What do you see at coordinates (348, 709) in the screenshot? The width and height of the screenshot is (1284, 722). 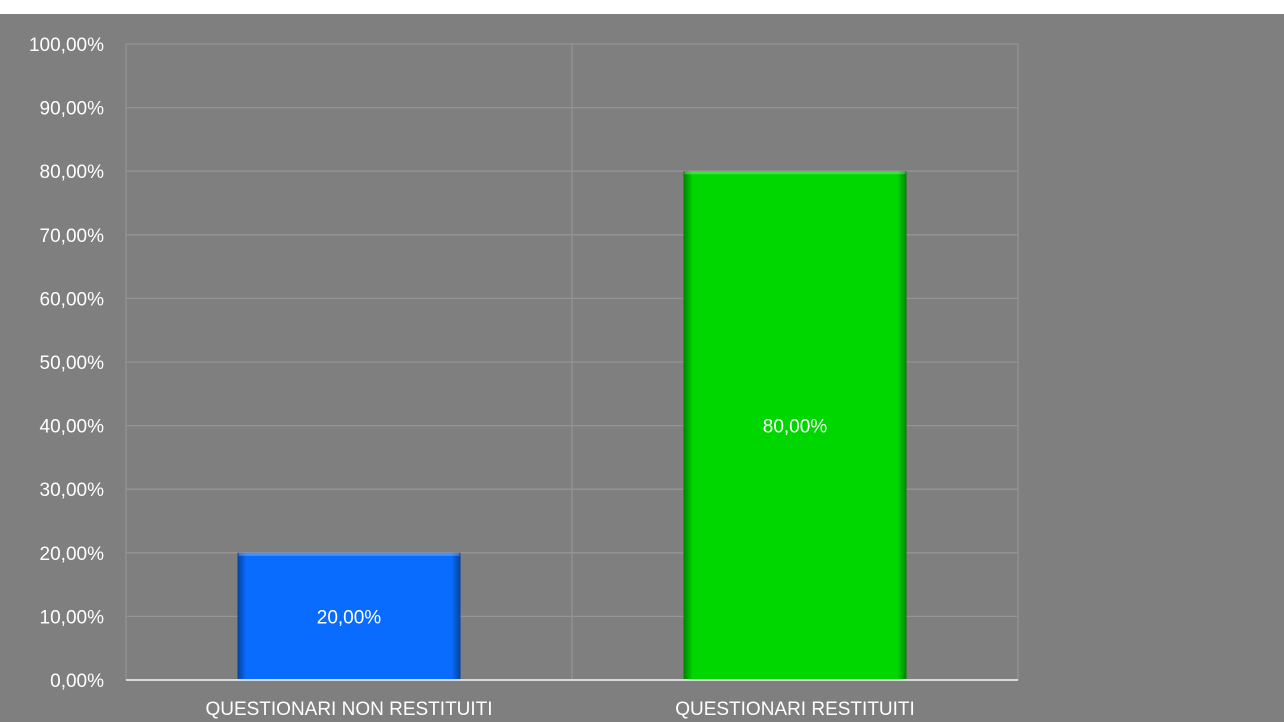 I see `x-tick-label: QUESTIONARI NON RESTITUITI` at bounding box center [348, 709].